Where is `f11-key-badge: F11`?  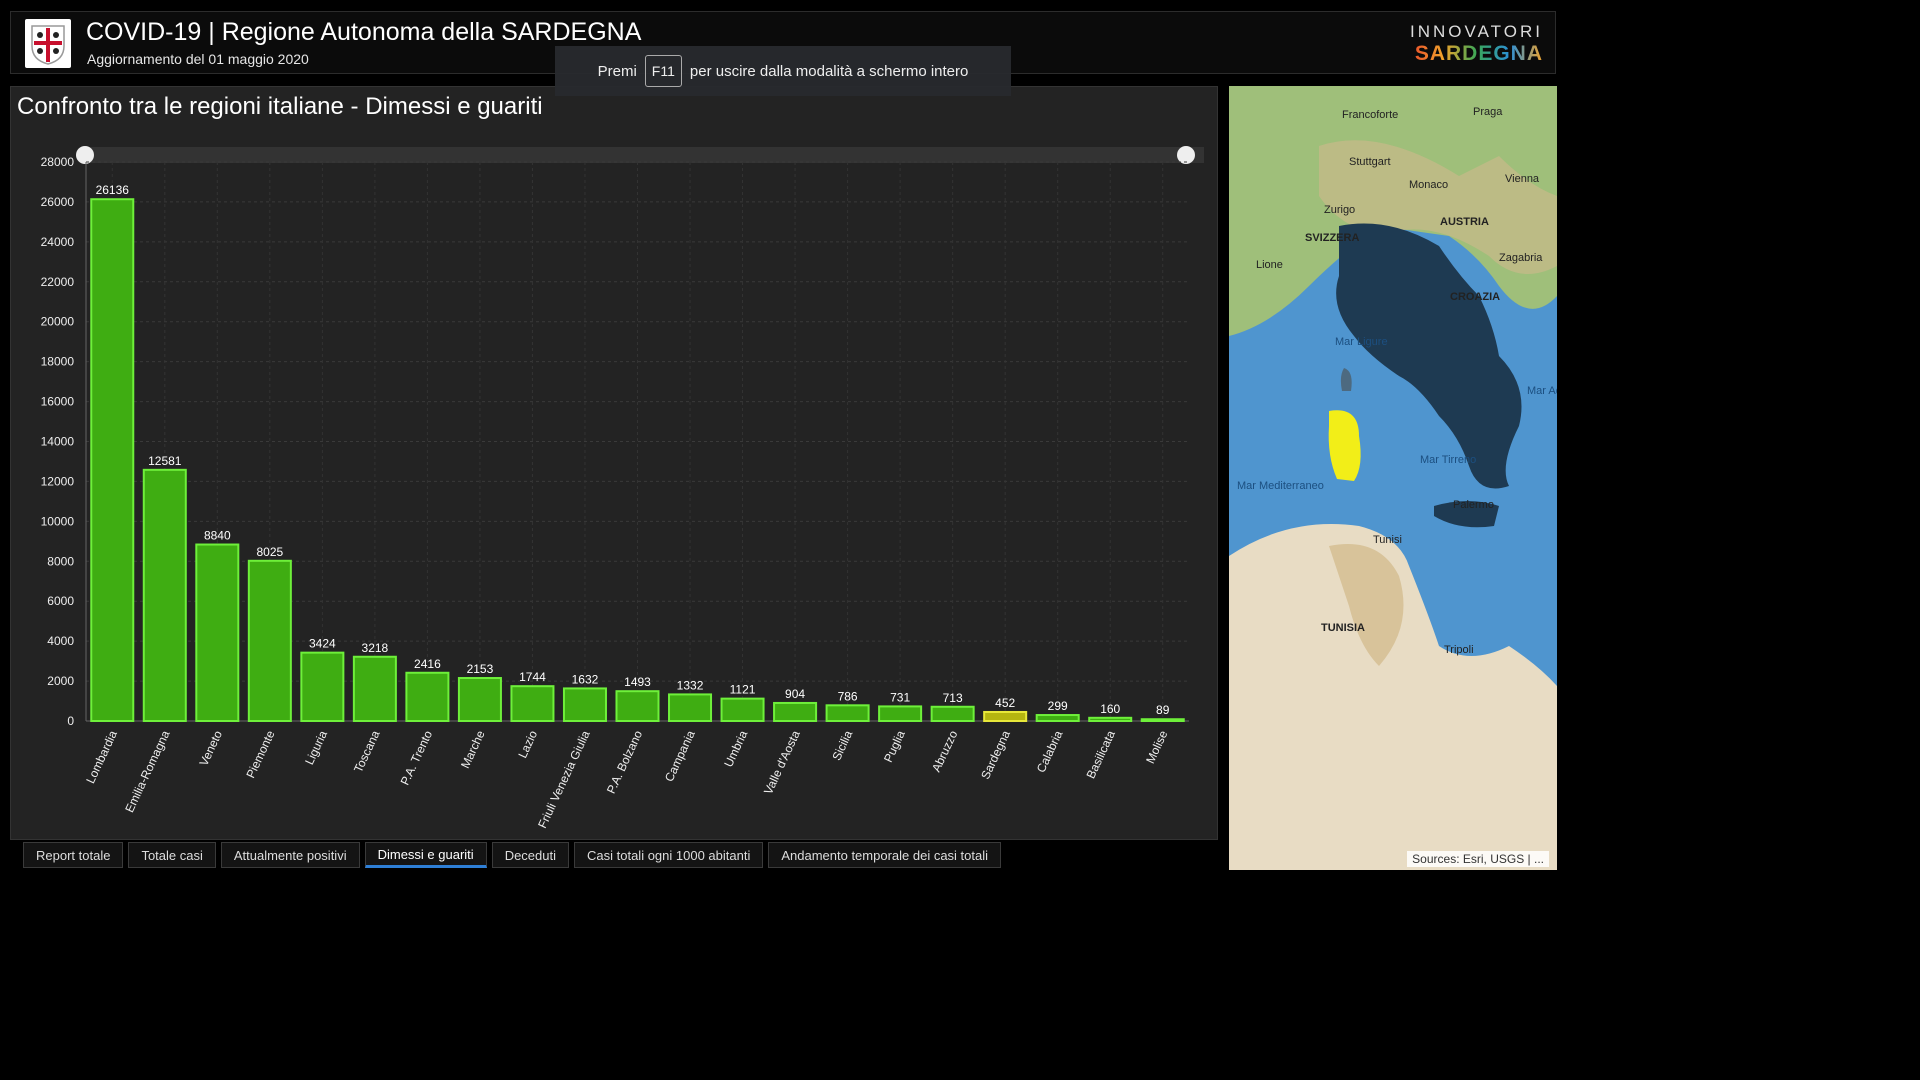
f11-key-badge: F11 is located at coordinates (663, 71).